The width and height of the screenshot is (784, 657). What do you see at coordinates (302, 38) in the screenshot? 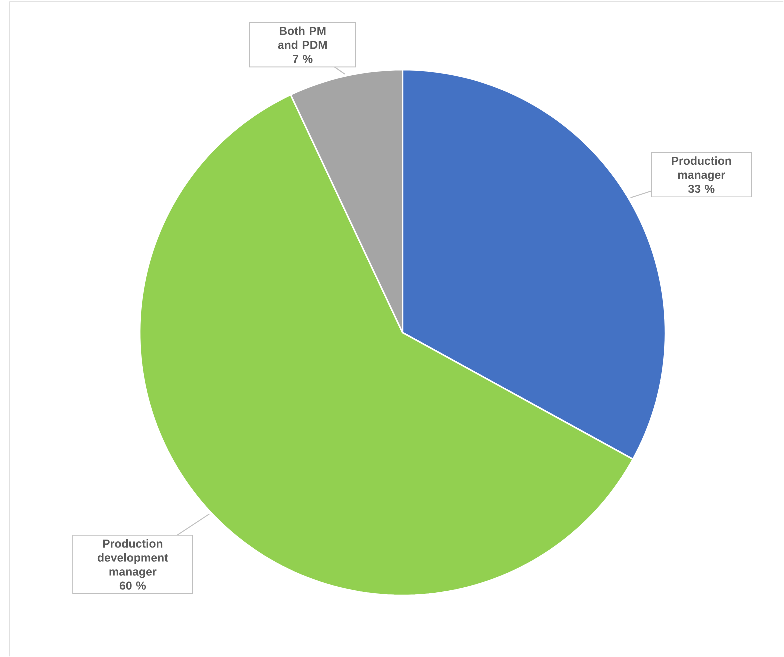
I see `slice-label: Both PM and PDM` at bounding box center [302, 38].